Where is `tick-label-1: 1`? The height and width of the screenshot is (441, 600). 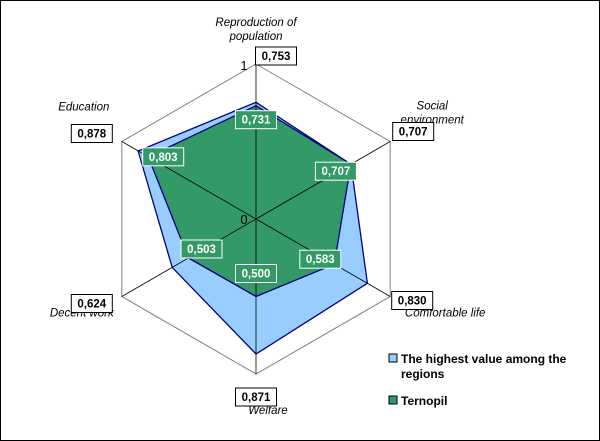
tick-label-1: 1 is located at coordinates (243, 65).